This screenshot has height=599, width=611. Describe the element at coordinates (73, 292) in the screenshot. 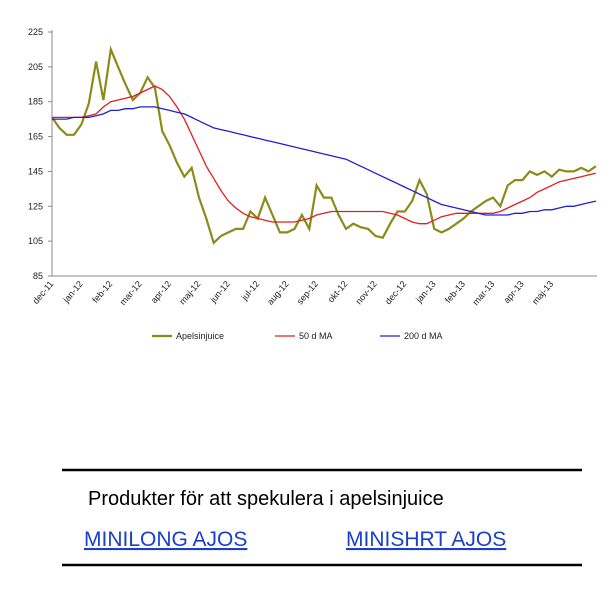

I see `x-tick-label: jan-12` at that location.